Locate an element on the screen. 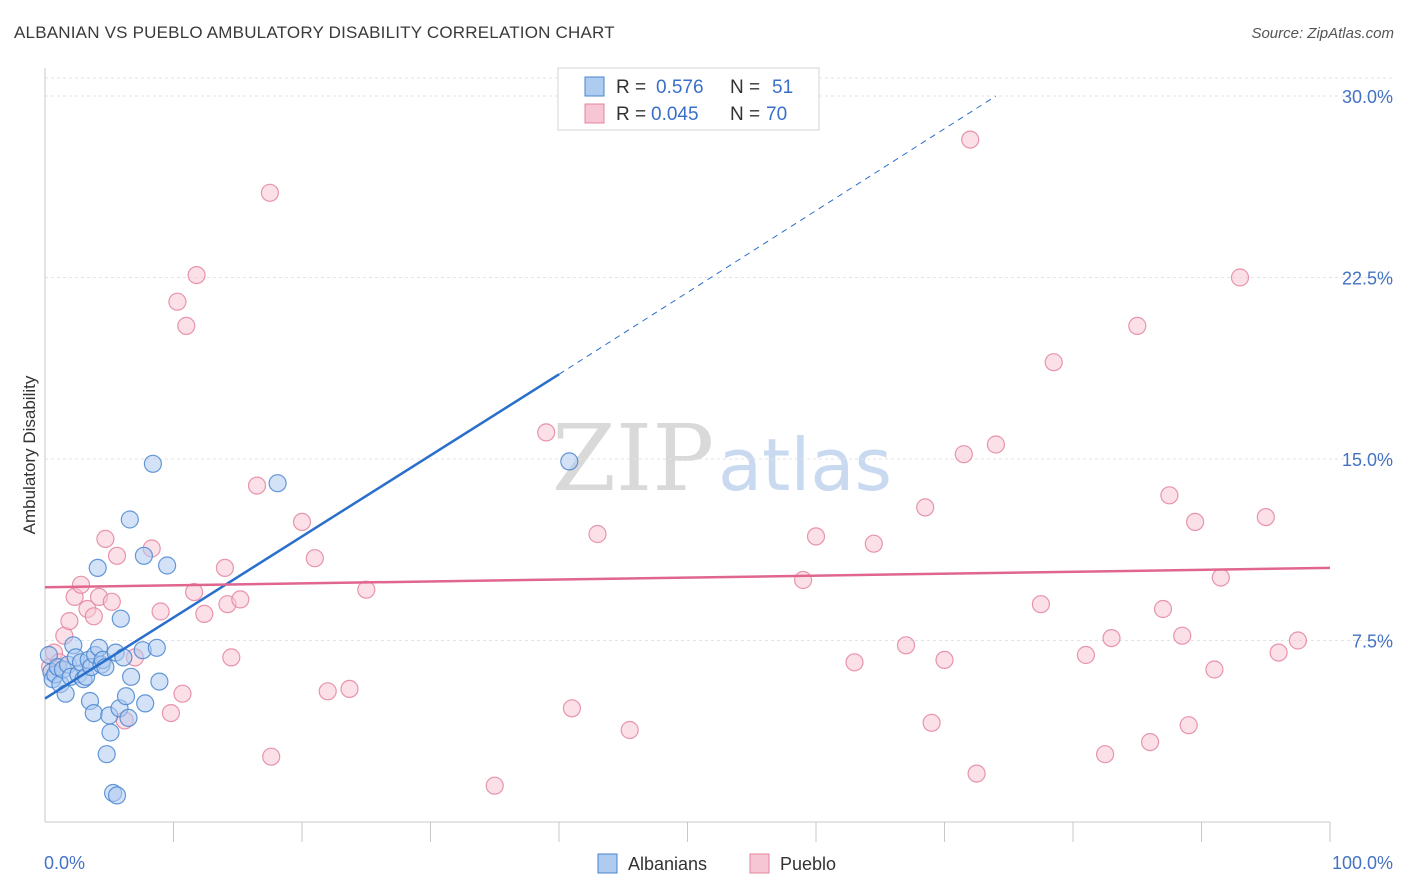 The width and height of the screenshot is (1406, 892). series-legend-label-albanians: Albanians is located at coordinates (667, 864).